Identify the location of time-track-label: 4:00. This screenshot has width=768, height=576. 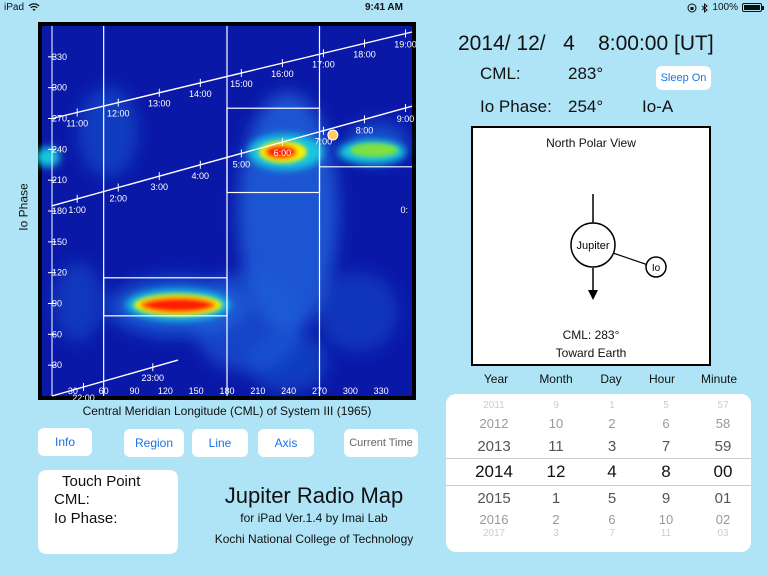
(201, 176).